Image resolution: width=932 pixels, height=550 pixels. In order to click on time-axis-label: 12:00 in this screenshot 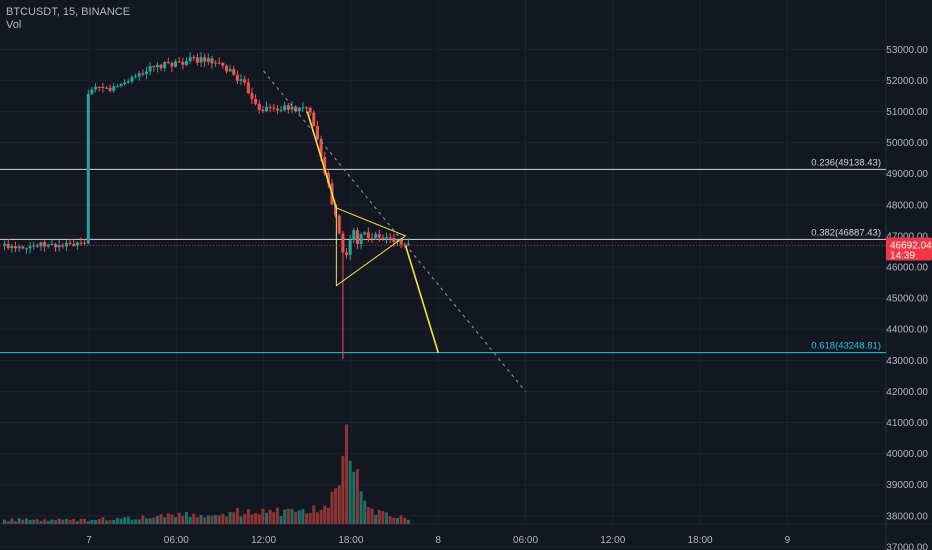, I will do `click(263, 540)`.